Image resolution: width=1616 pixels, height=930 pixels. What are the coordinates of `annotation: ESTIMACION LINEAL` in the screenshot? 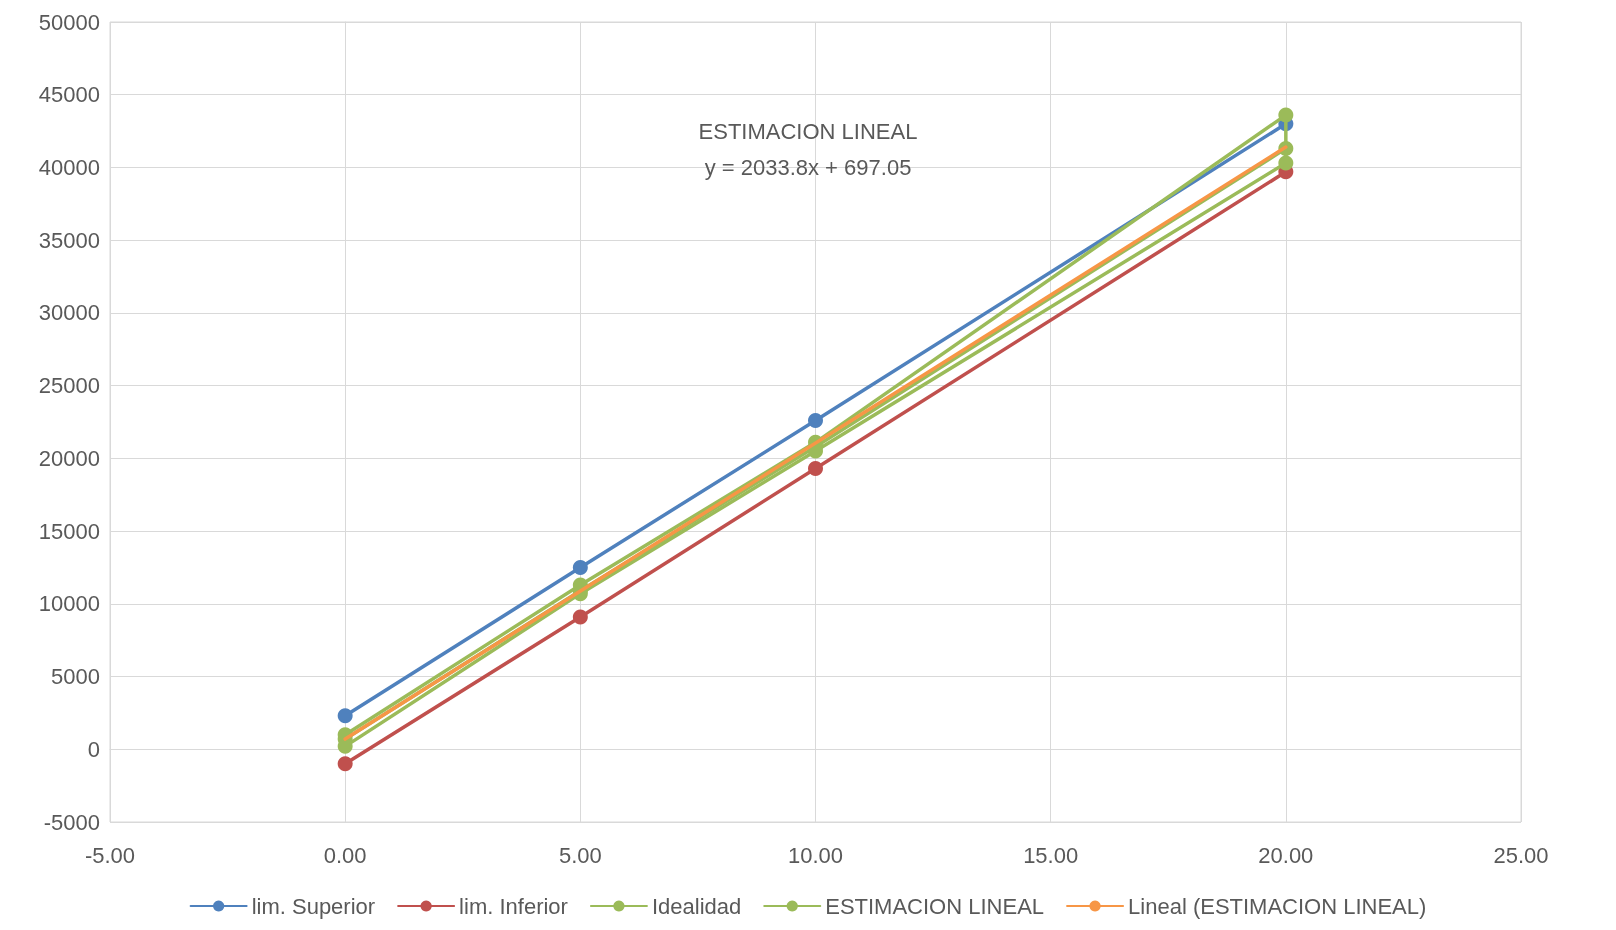 It's located at (808, 131).